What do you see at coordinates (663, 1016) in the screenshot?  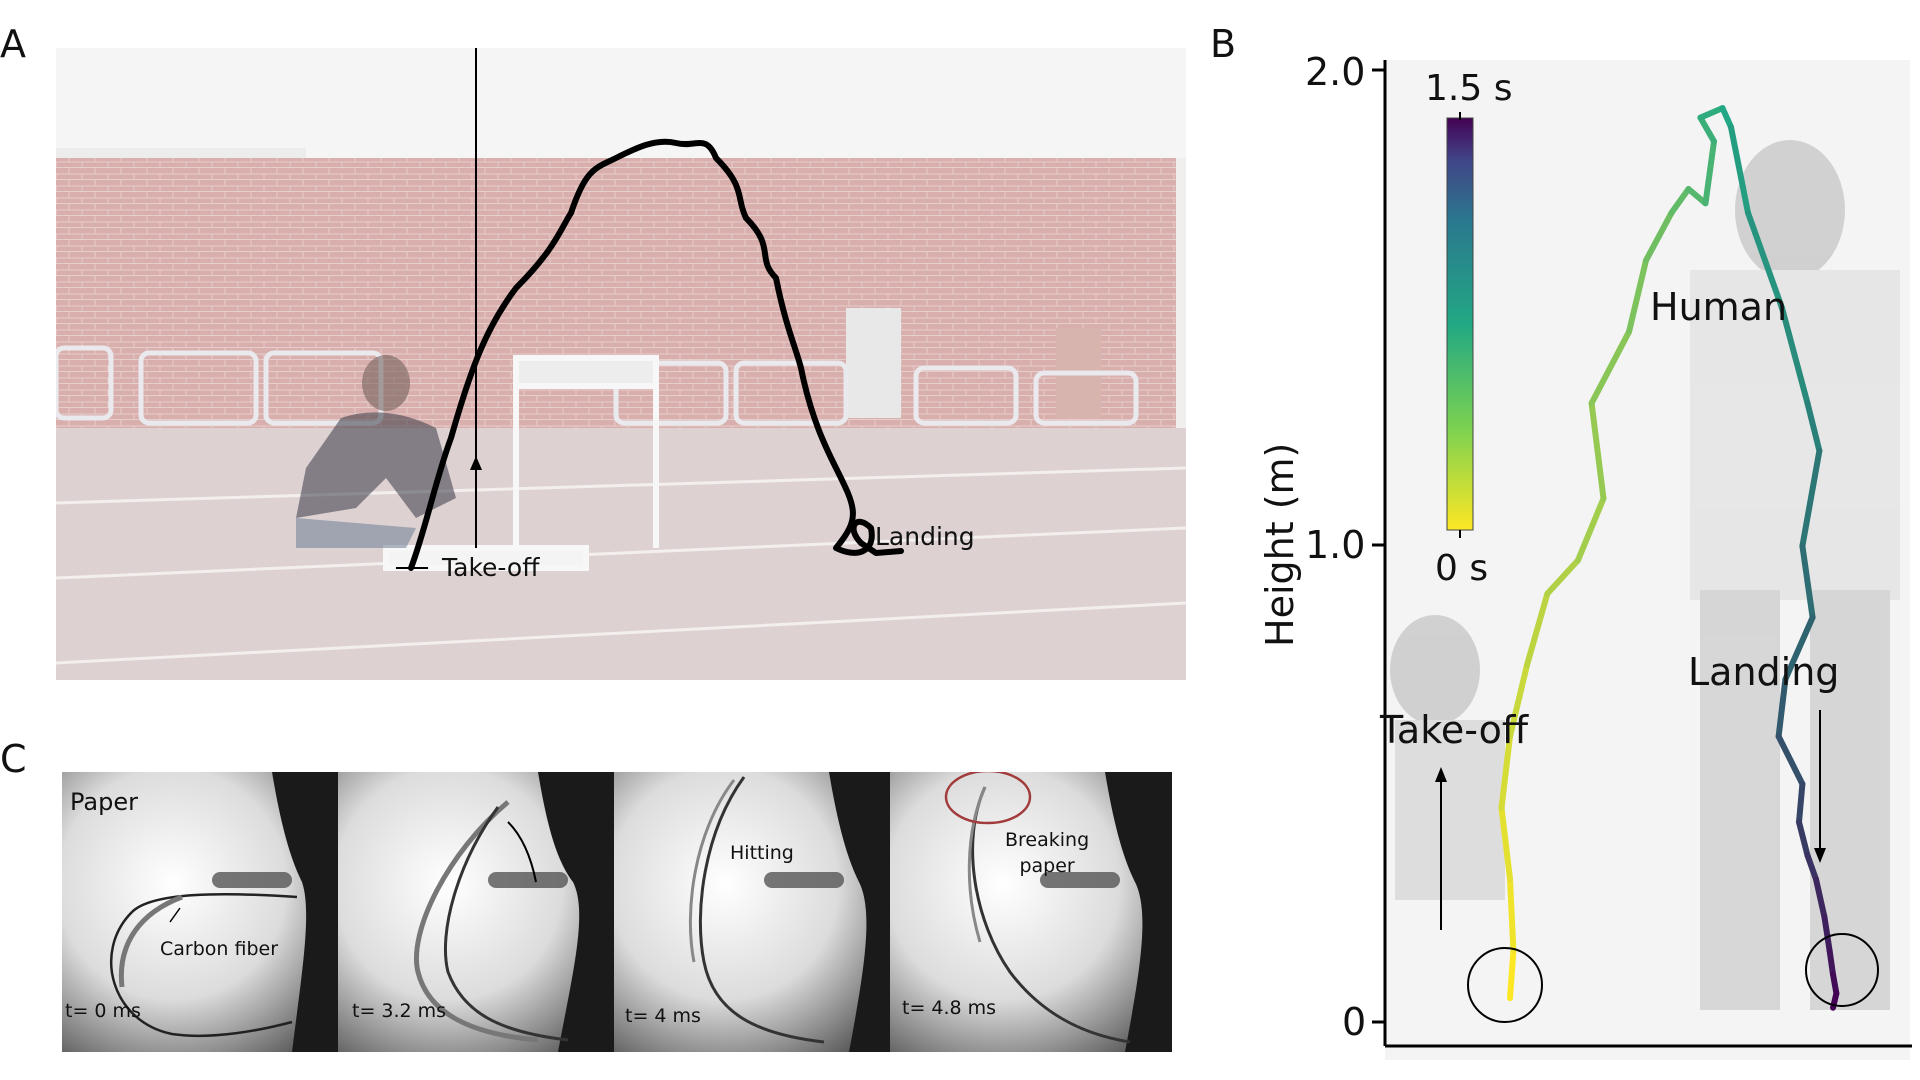 I see `frame-3-time: t= 4 ms` at bounding box center [663, 1016].